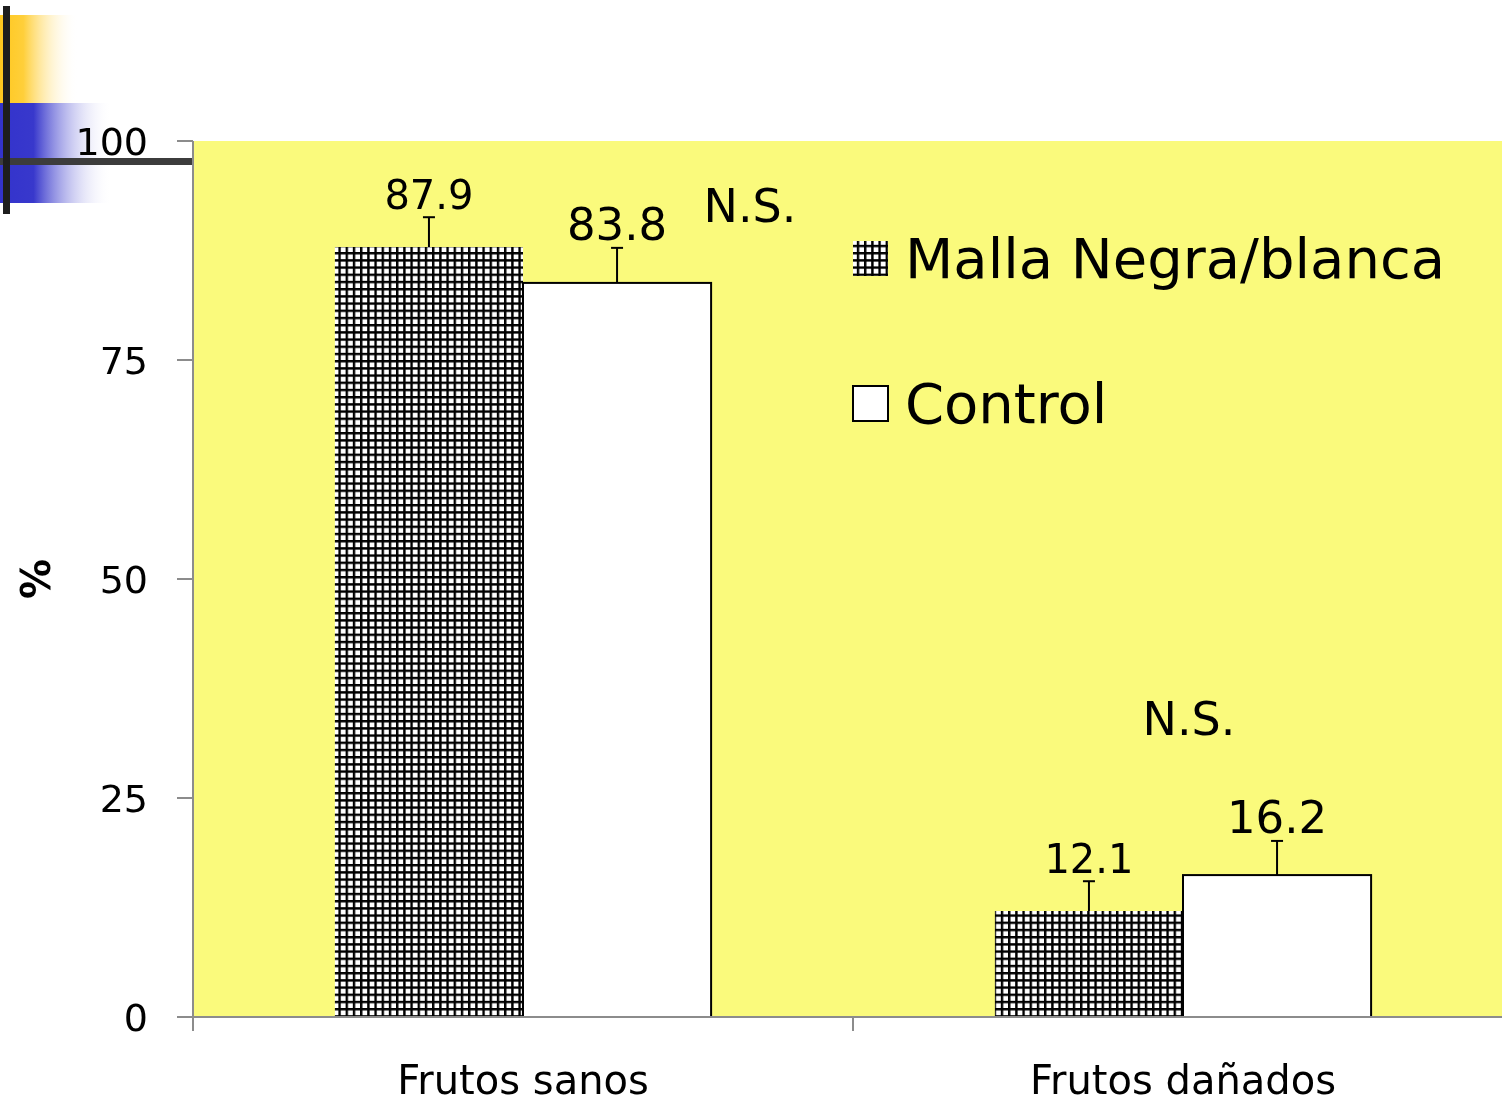 The height and width of the screenshot is (1102, 1502). What do you see at coordinates (135, 1017) in the screenshot?
I see `y-tick-label: 0` at bounding box center [135, 1017].